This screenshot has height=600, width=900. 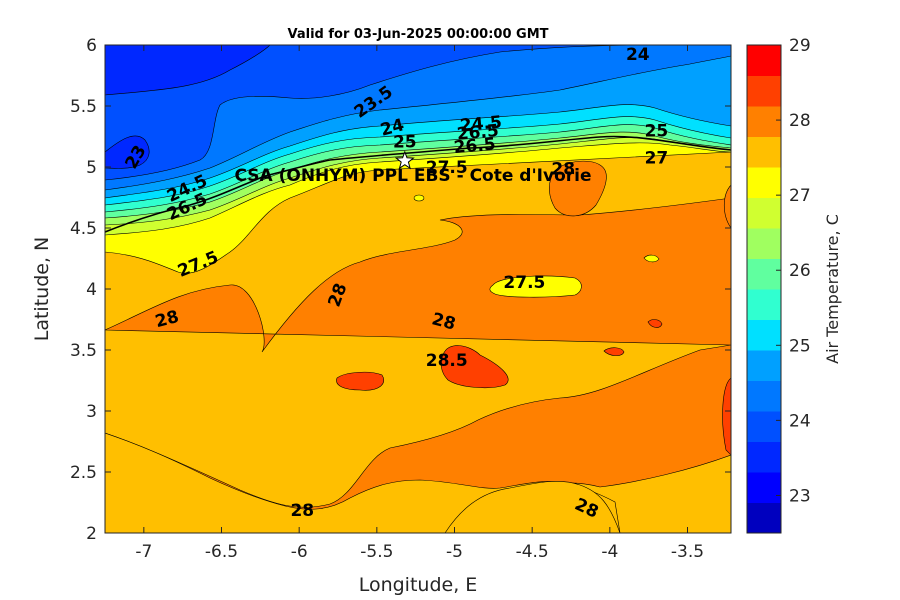 What do you see at coordinates (614, 351) in the screenshot?
I see `band-28-5-c` at bounding box center [614, 351].